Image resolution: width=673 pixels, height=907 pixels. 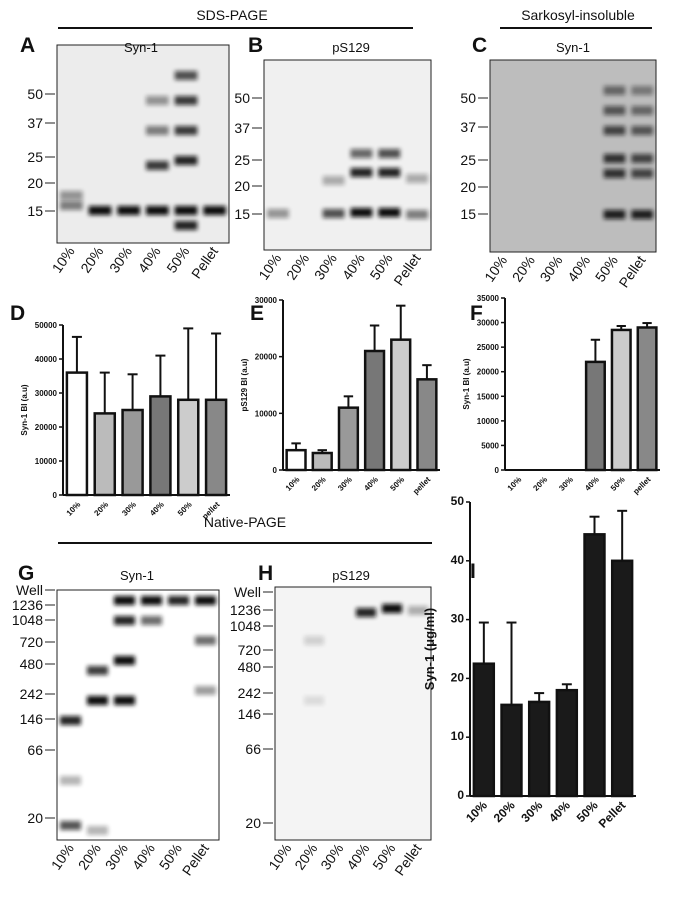 What do you see at coordinates (32, 642) in the screenshot?
I see `marker-label: 720` at bounding box center [32, 642].